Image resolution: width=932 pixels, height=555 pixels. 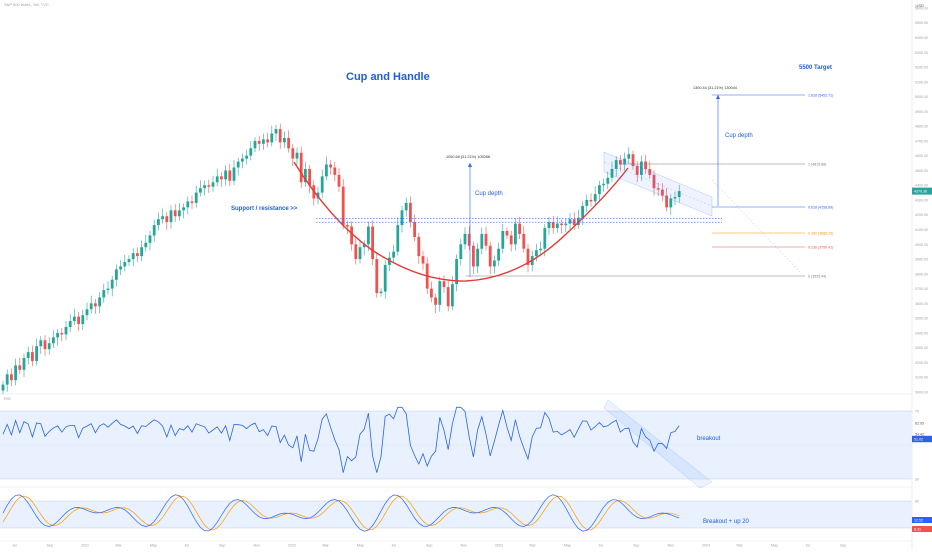 What do you see at coordinates (921, 289) in the screenshot?
I see `price-tick-label: 3700.00` at bounding box center [921, 289].